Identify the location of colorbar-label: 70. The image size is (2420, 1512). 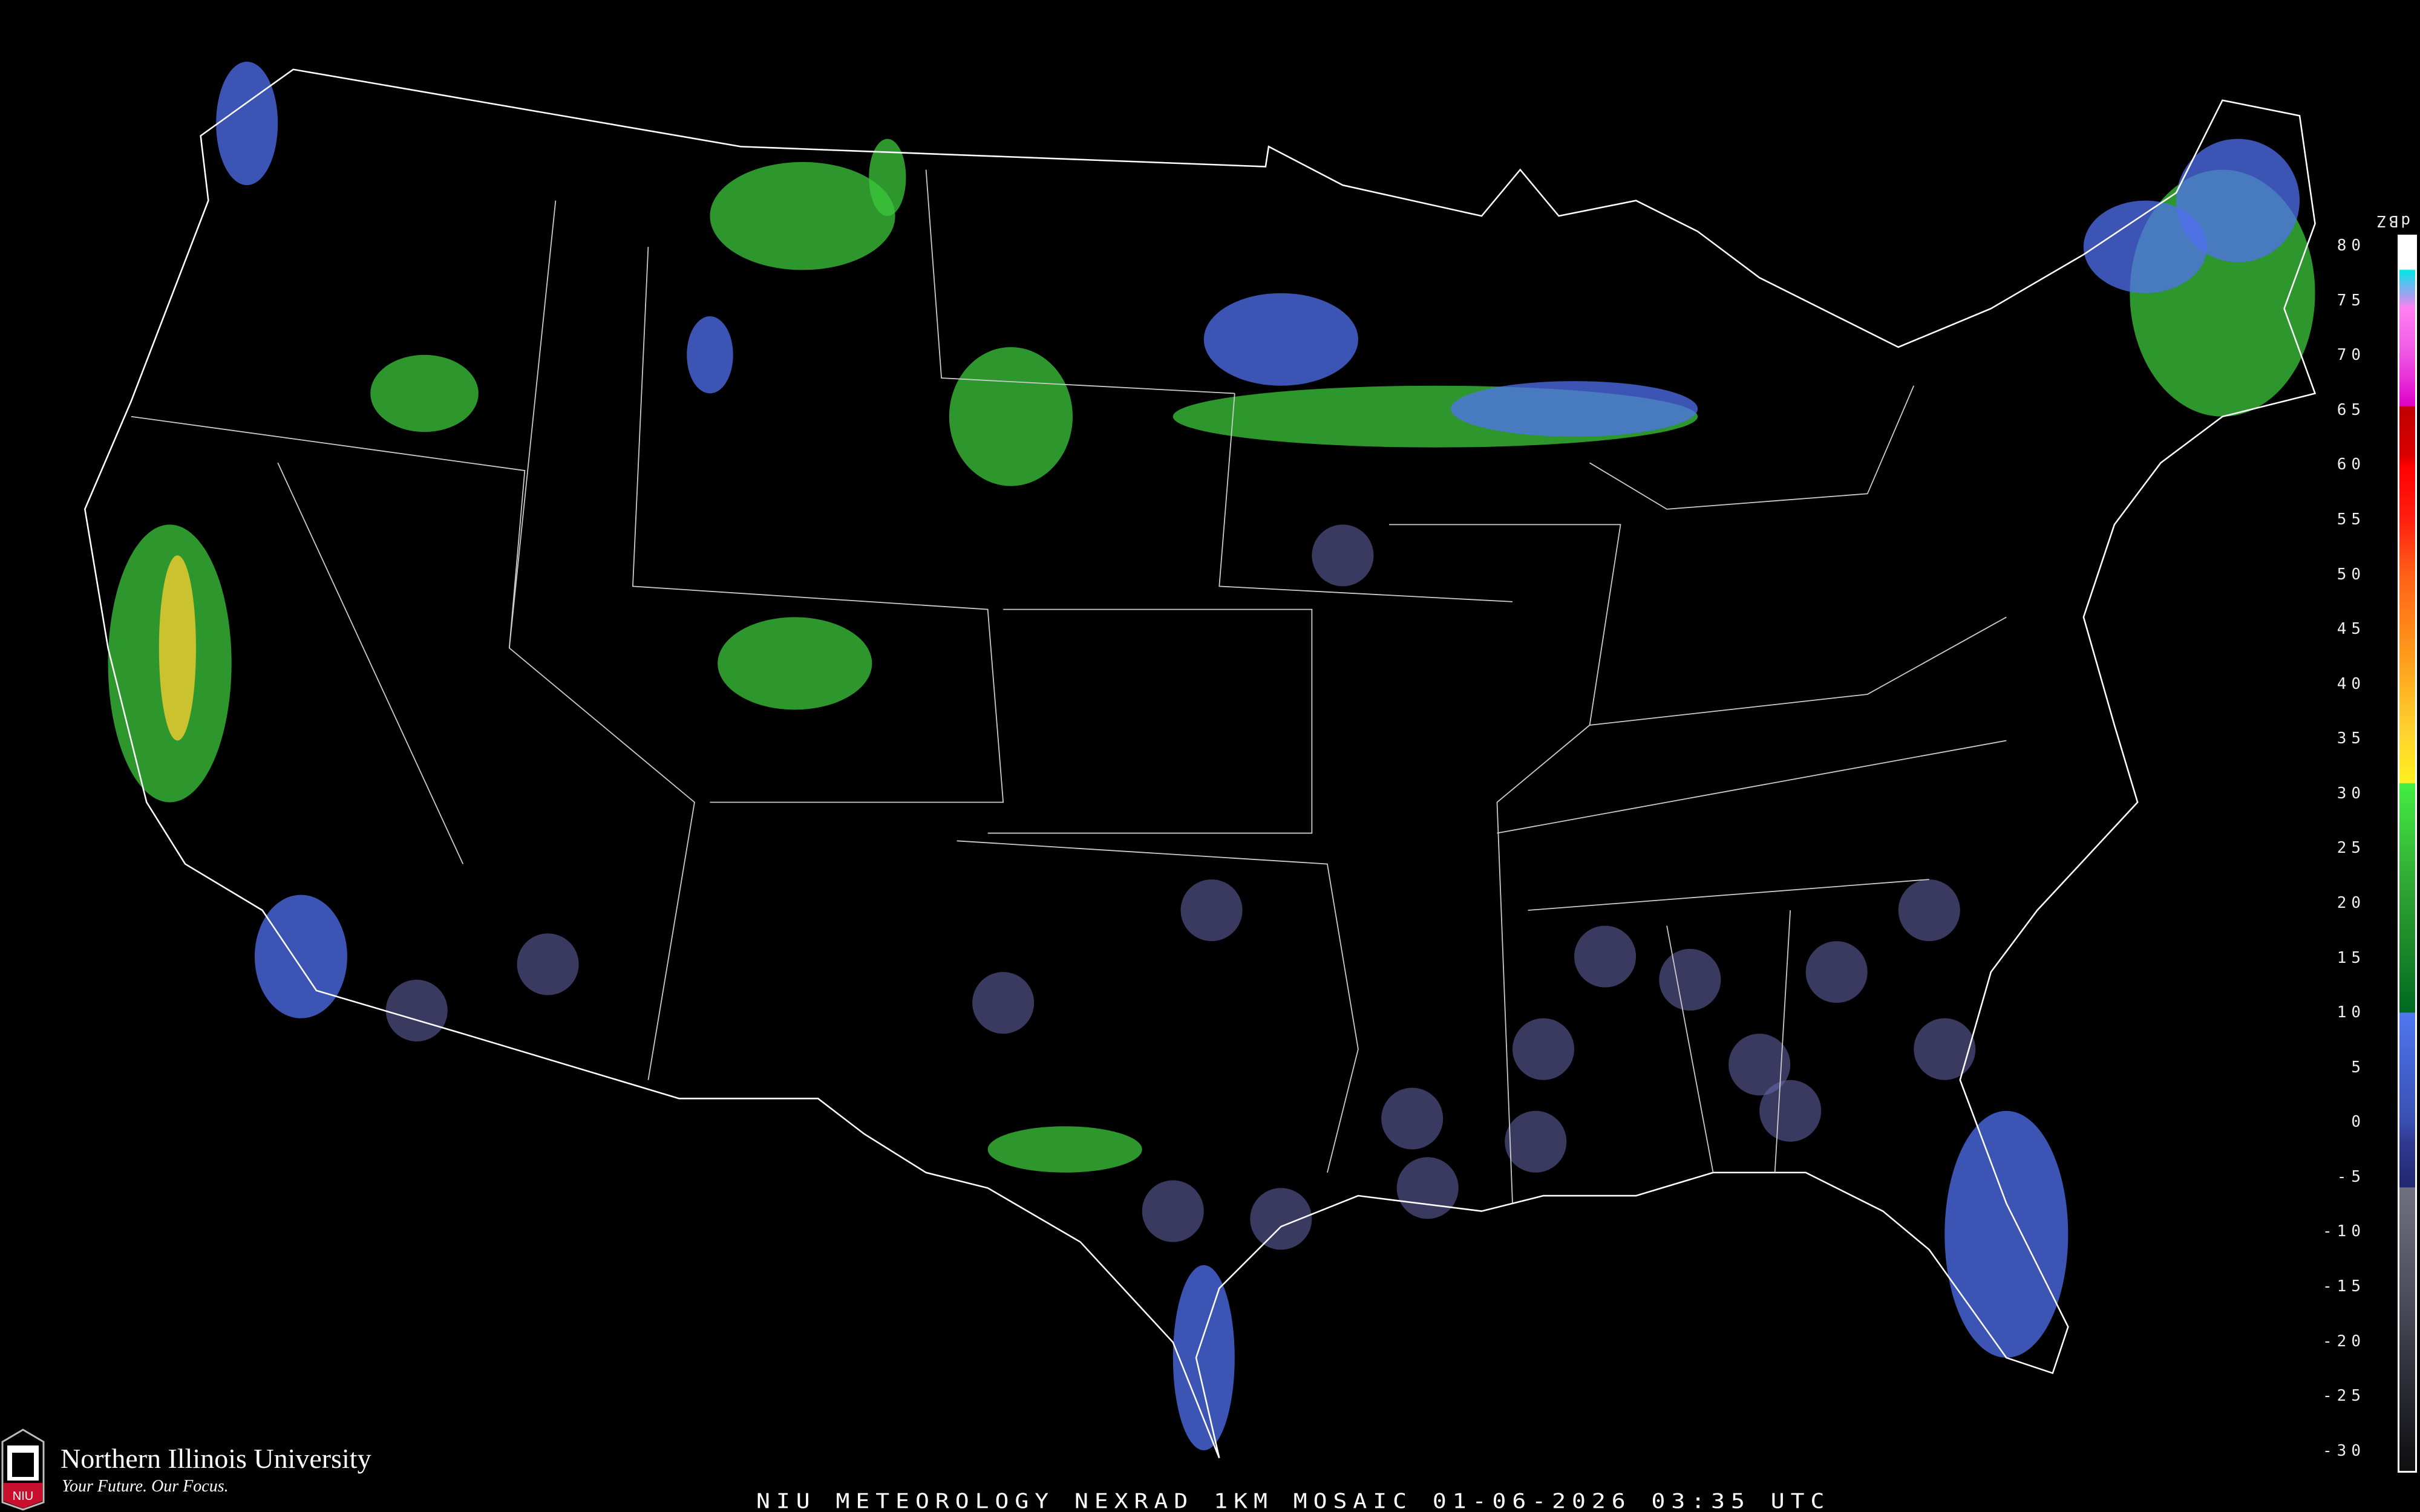
(2351, 355).